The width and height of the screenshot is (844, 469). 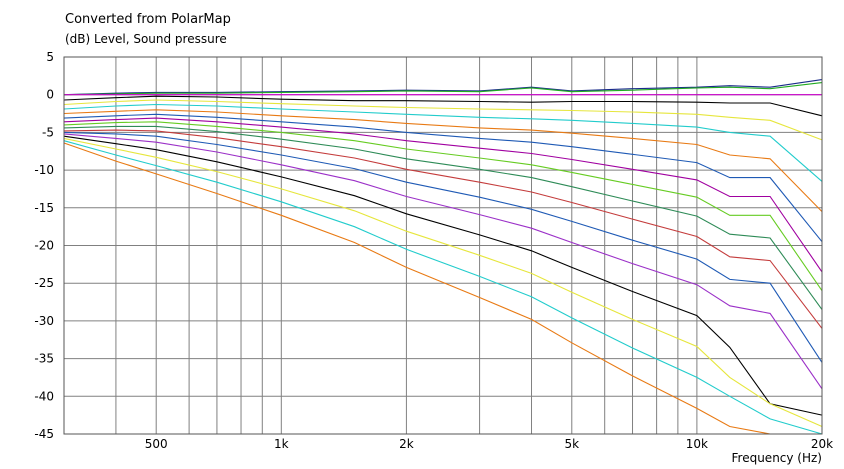 I want to click on y-tick-label: -10, so click(x=44, y=170).